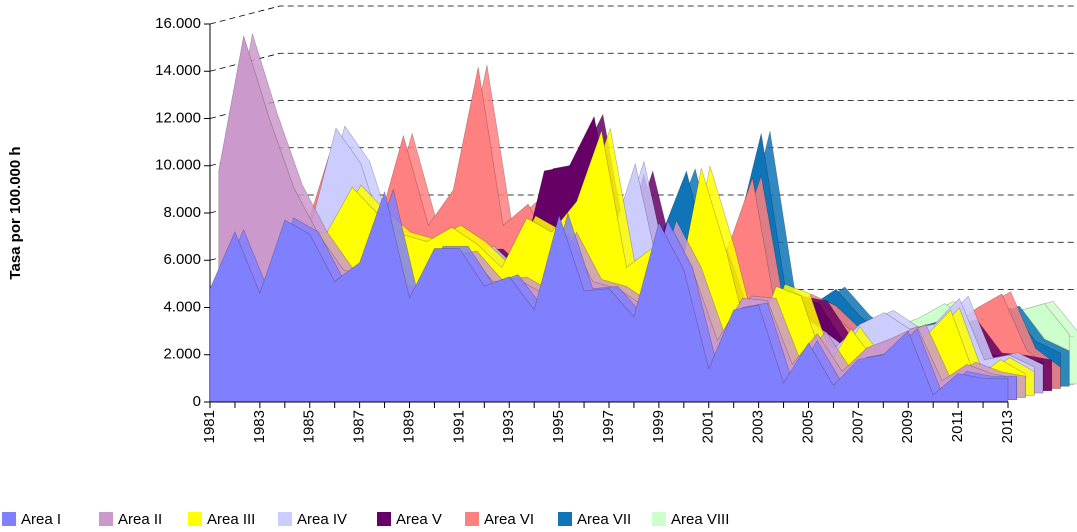 This screenshot has width=1077, height=532. What do you see at coordinates (604, 519) in the screenshot?
I see `legend-label: Area VII` at bounding box center [604, 519].